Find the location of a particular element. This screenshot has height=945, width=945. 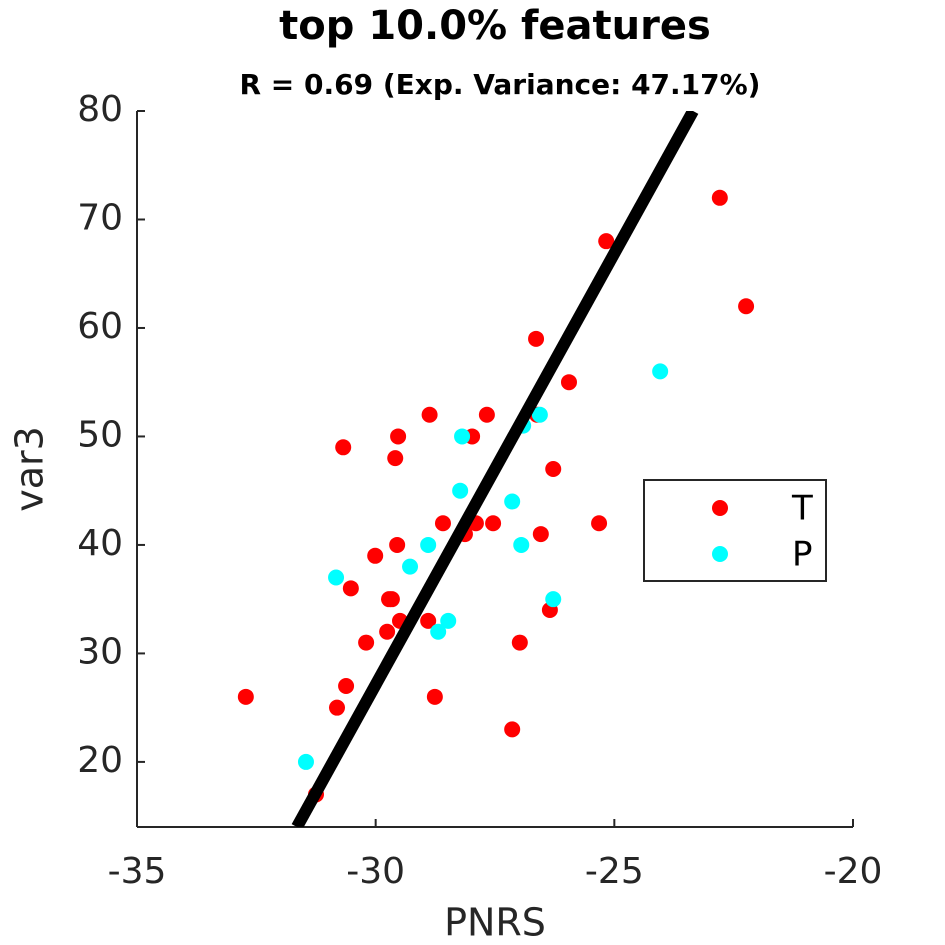

y-tick-label: 20 is located at coordinates (100, 760).